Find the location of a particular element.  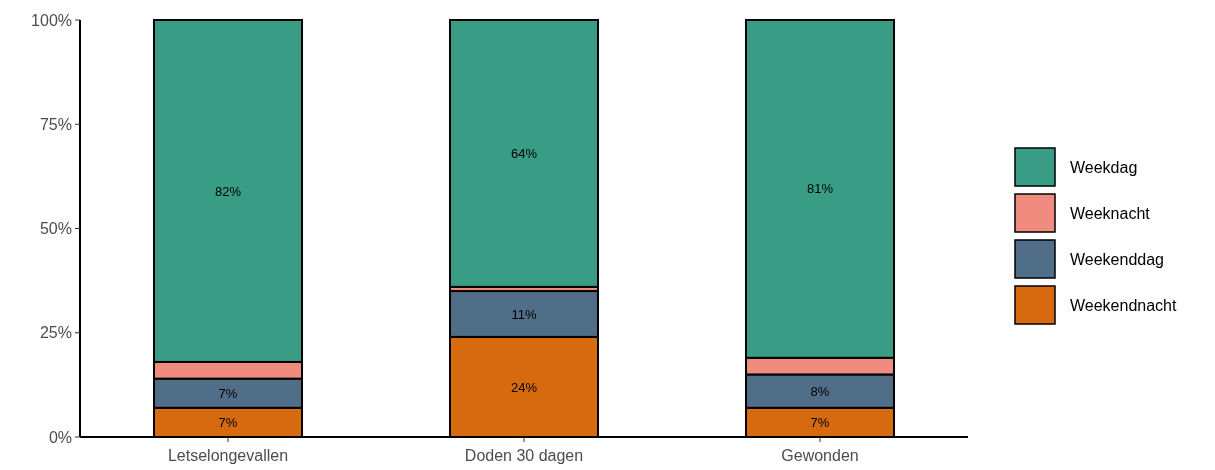

y-tick-label: 25% is located at coordinates (55, 333).